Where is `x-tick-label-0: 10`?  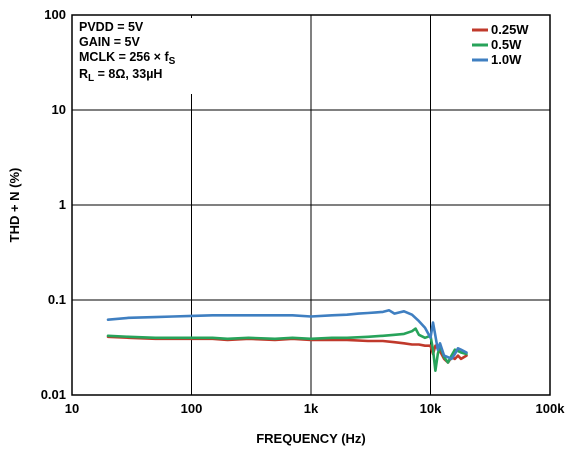 x-tick-label-0: 10 is located at coordinates (72, 408).